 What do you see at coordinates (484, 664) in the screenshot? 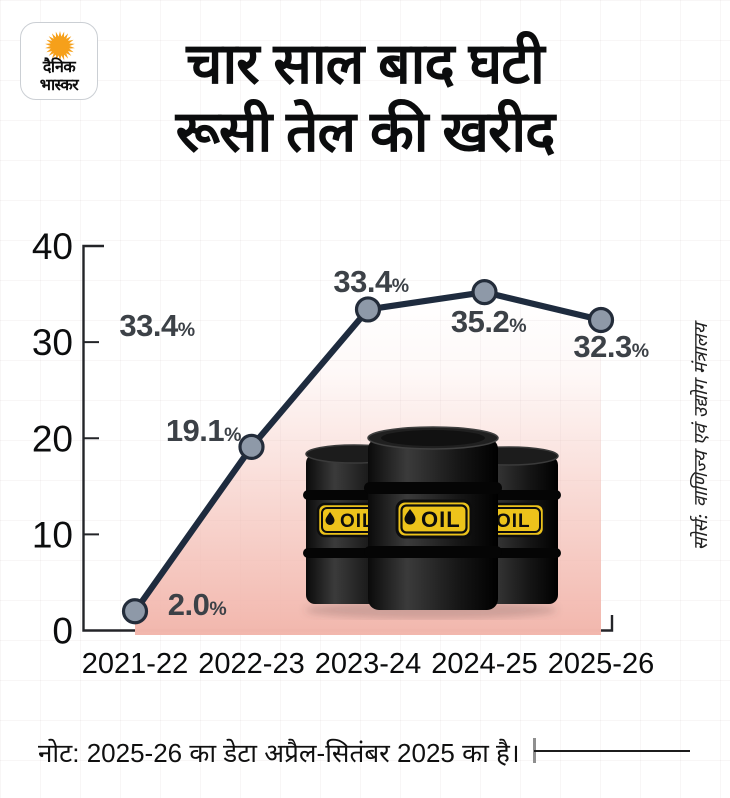
I see `x-category-label: 2024-25` at bounding box center [484, 664].